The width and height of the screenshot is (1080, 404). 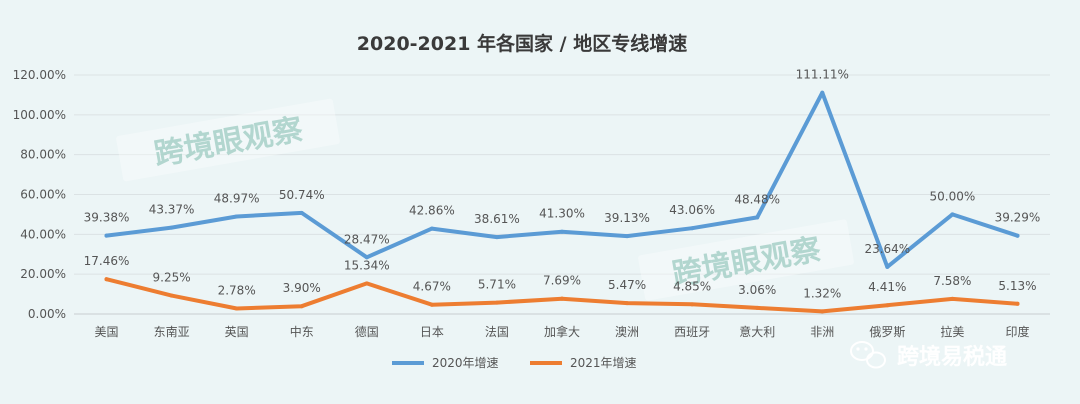 What do you see at coordinates (692, 286) in the screenshot?
I see `data-label: 4.85%` at bounding box center [692, 286].